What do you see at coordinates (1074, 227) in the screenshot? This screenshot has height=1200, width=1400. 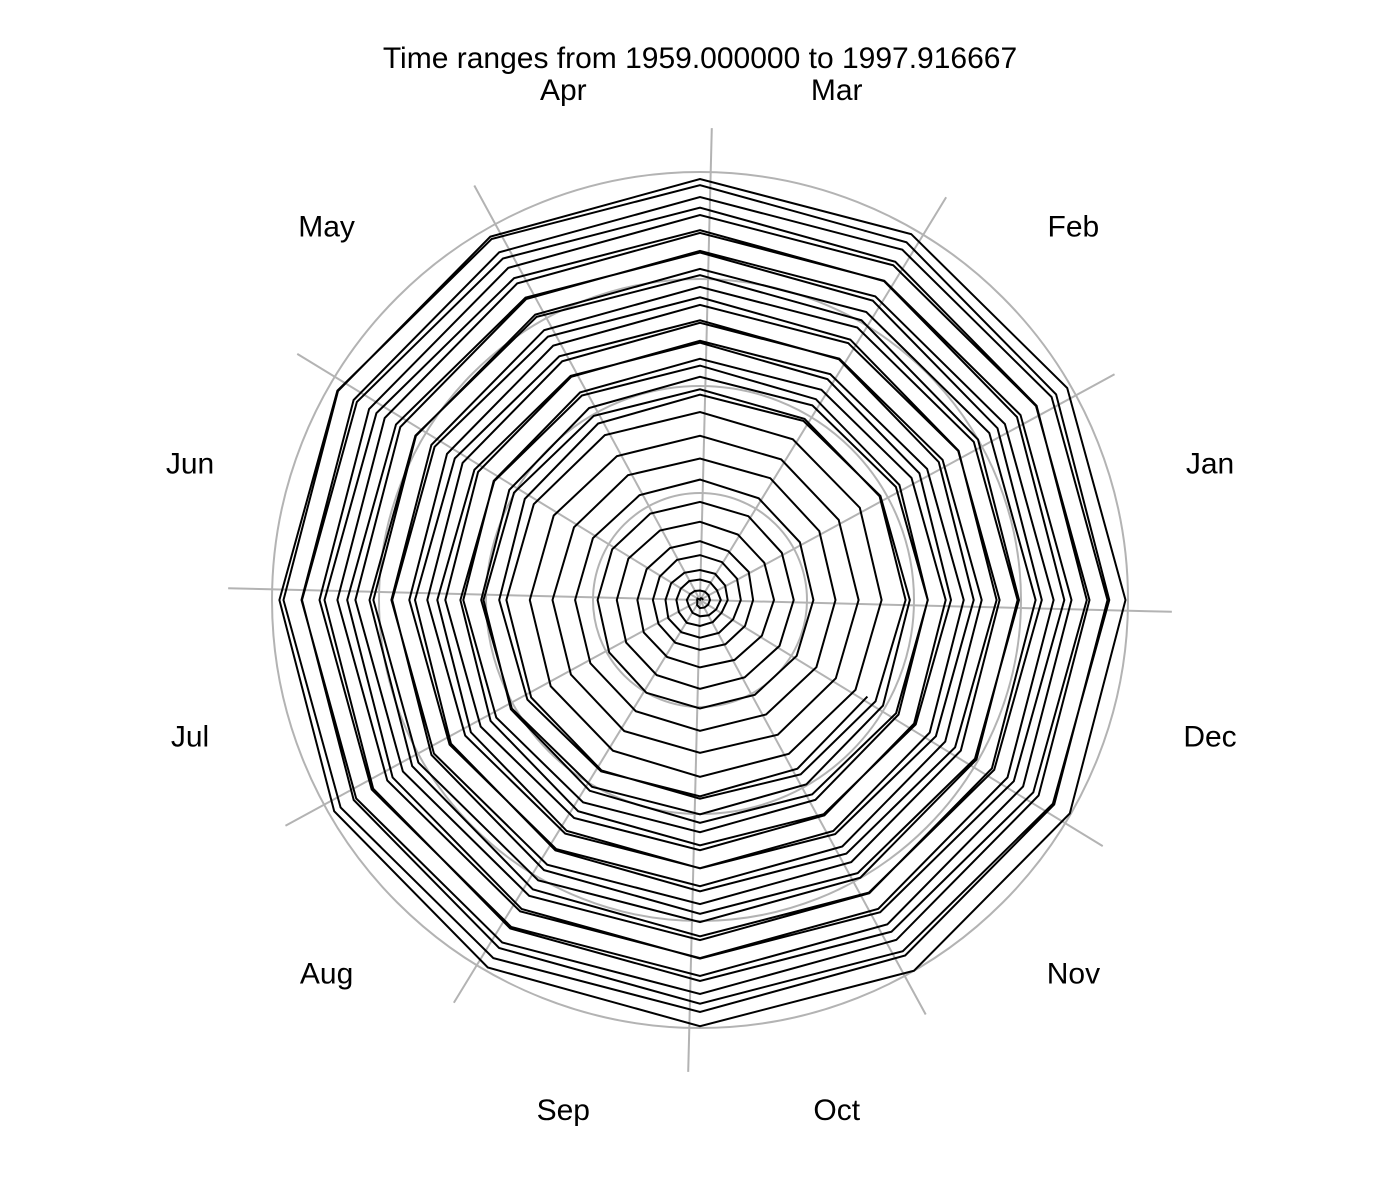 I see `angle-label-feb: Feb` at bounding box center [1074, 227].